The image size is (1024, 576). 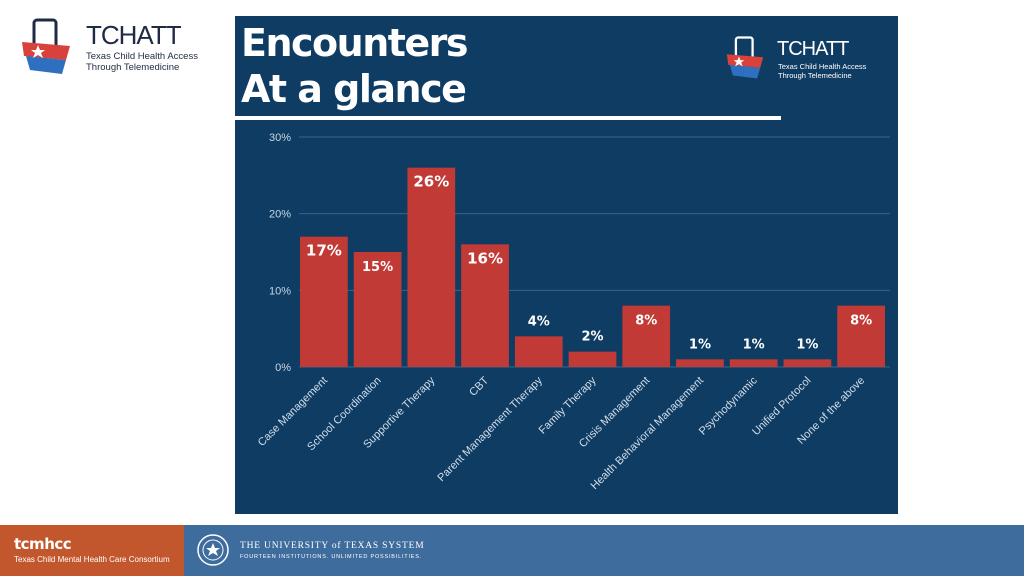 What do you see at coordinates (815, 75) in the screenshot?
I see `inner-logo-subtitle-line-2: Through Telemedicine` at bounding box center [815, 75].